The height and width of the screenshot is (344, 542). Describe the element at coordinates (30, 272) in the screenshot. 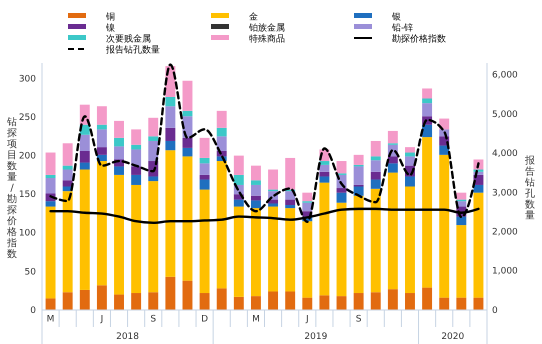

I see `y-tick-label: 50` at that location.